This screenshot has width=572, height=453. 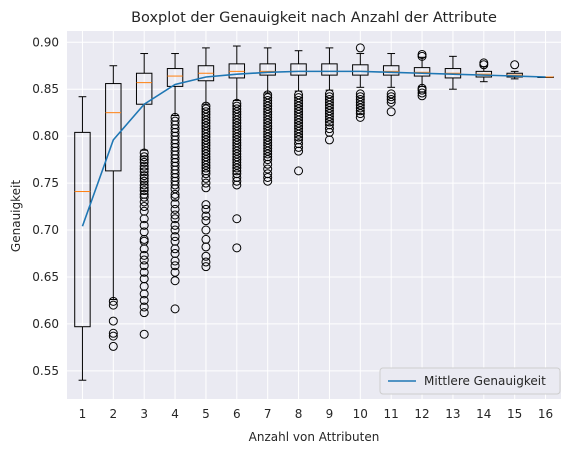 What do you see at coordinates (45, 277) in the screenshot?
I see `y-tick-label: 0.65` at bounding box center [45, 277].